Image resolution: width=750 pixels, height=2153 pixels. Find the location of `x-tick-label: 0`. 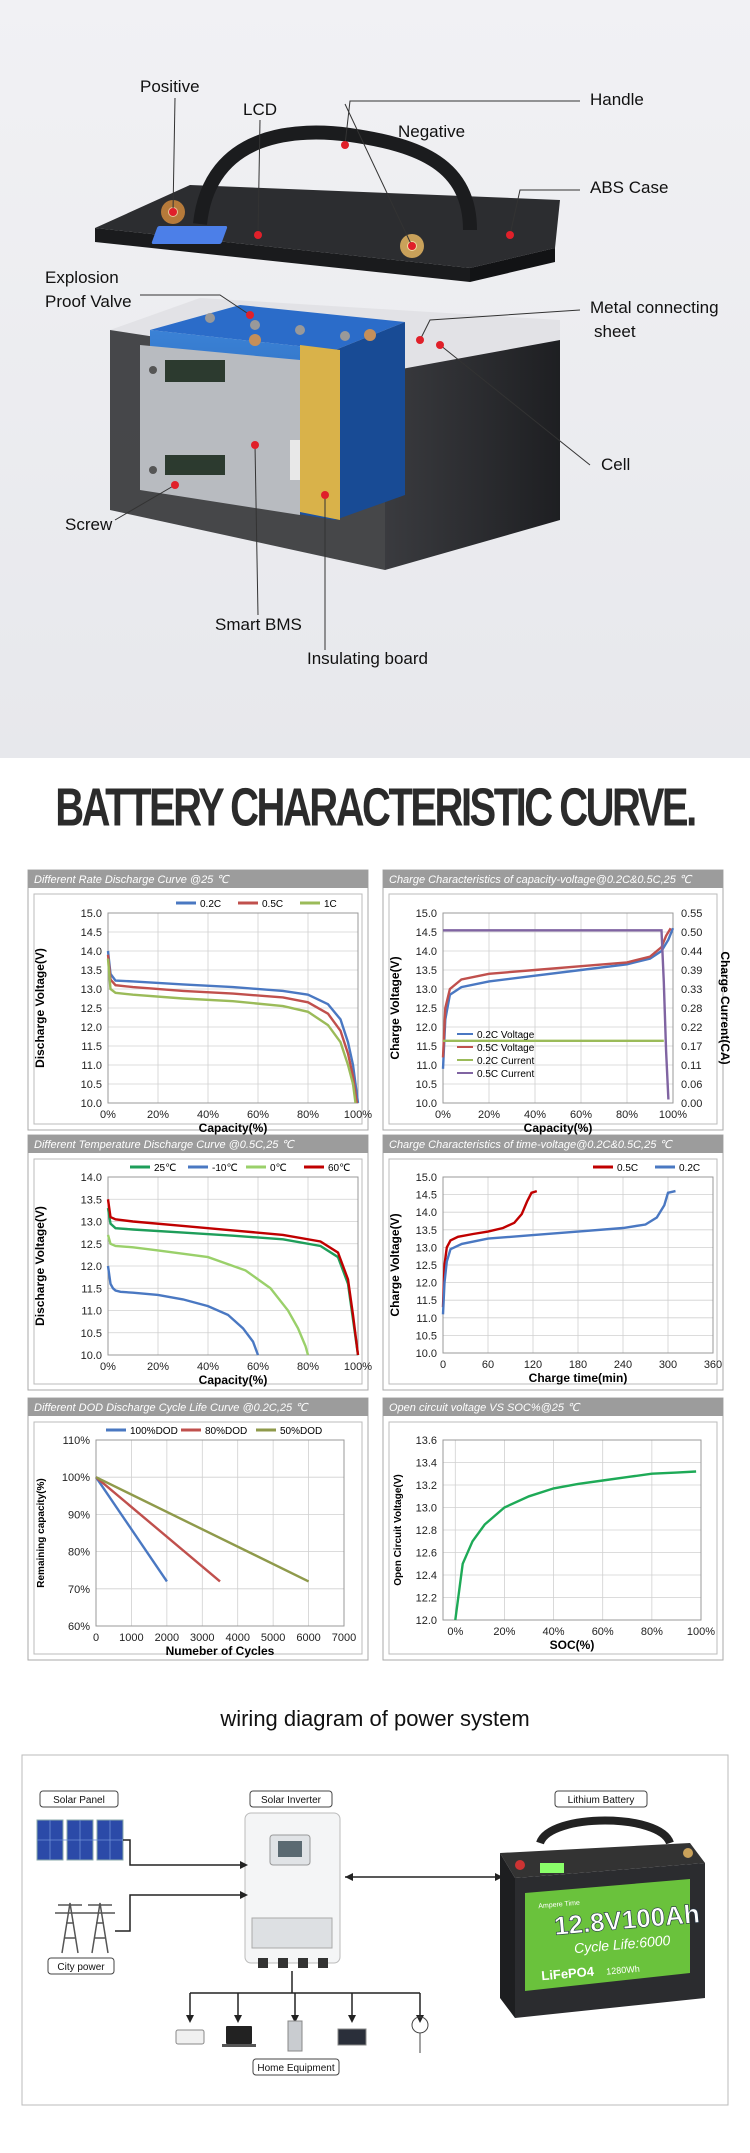

x-tick-label: 0 is located at coordinates (443, 1365).